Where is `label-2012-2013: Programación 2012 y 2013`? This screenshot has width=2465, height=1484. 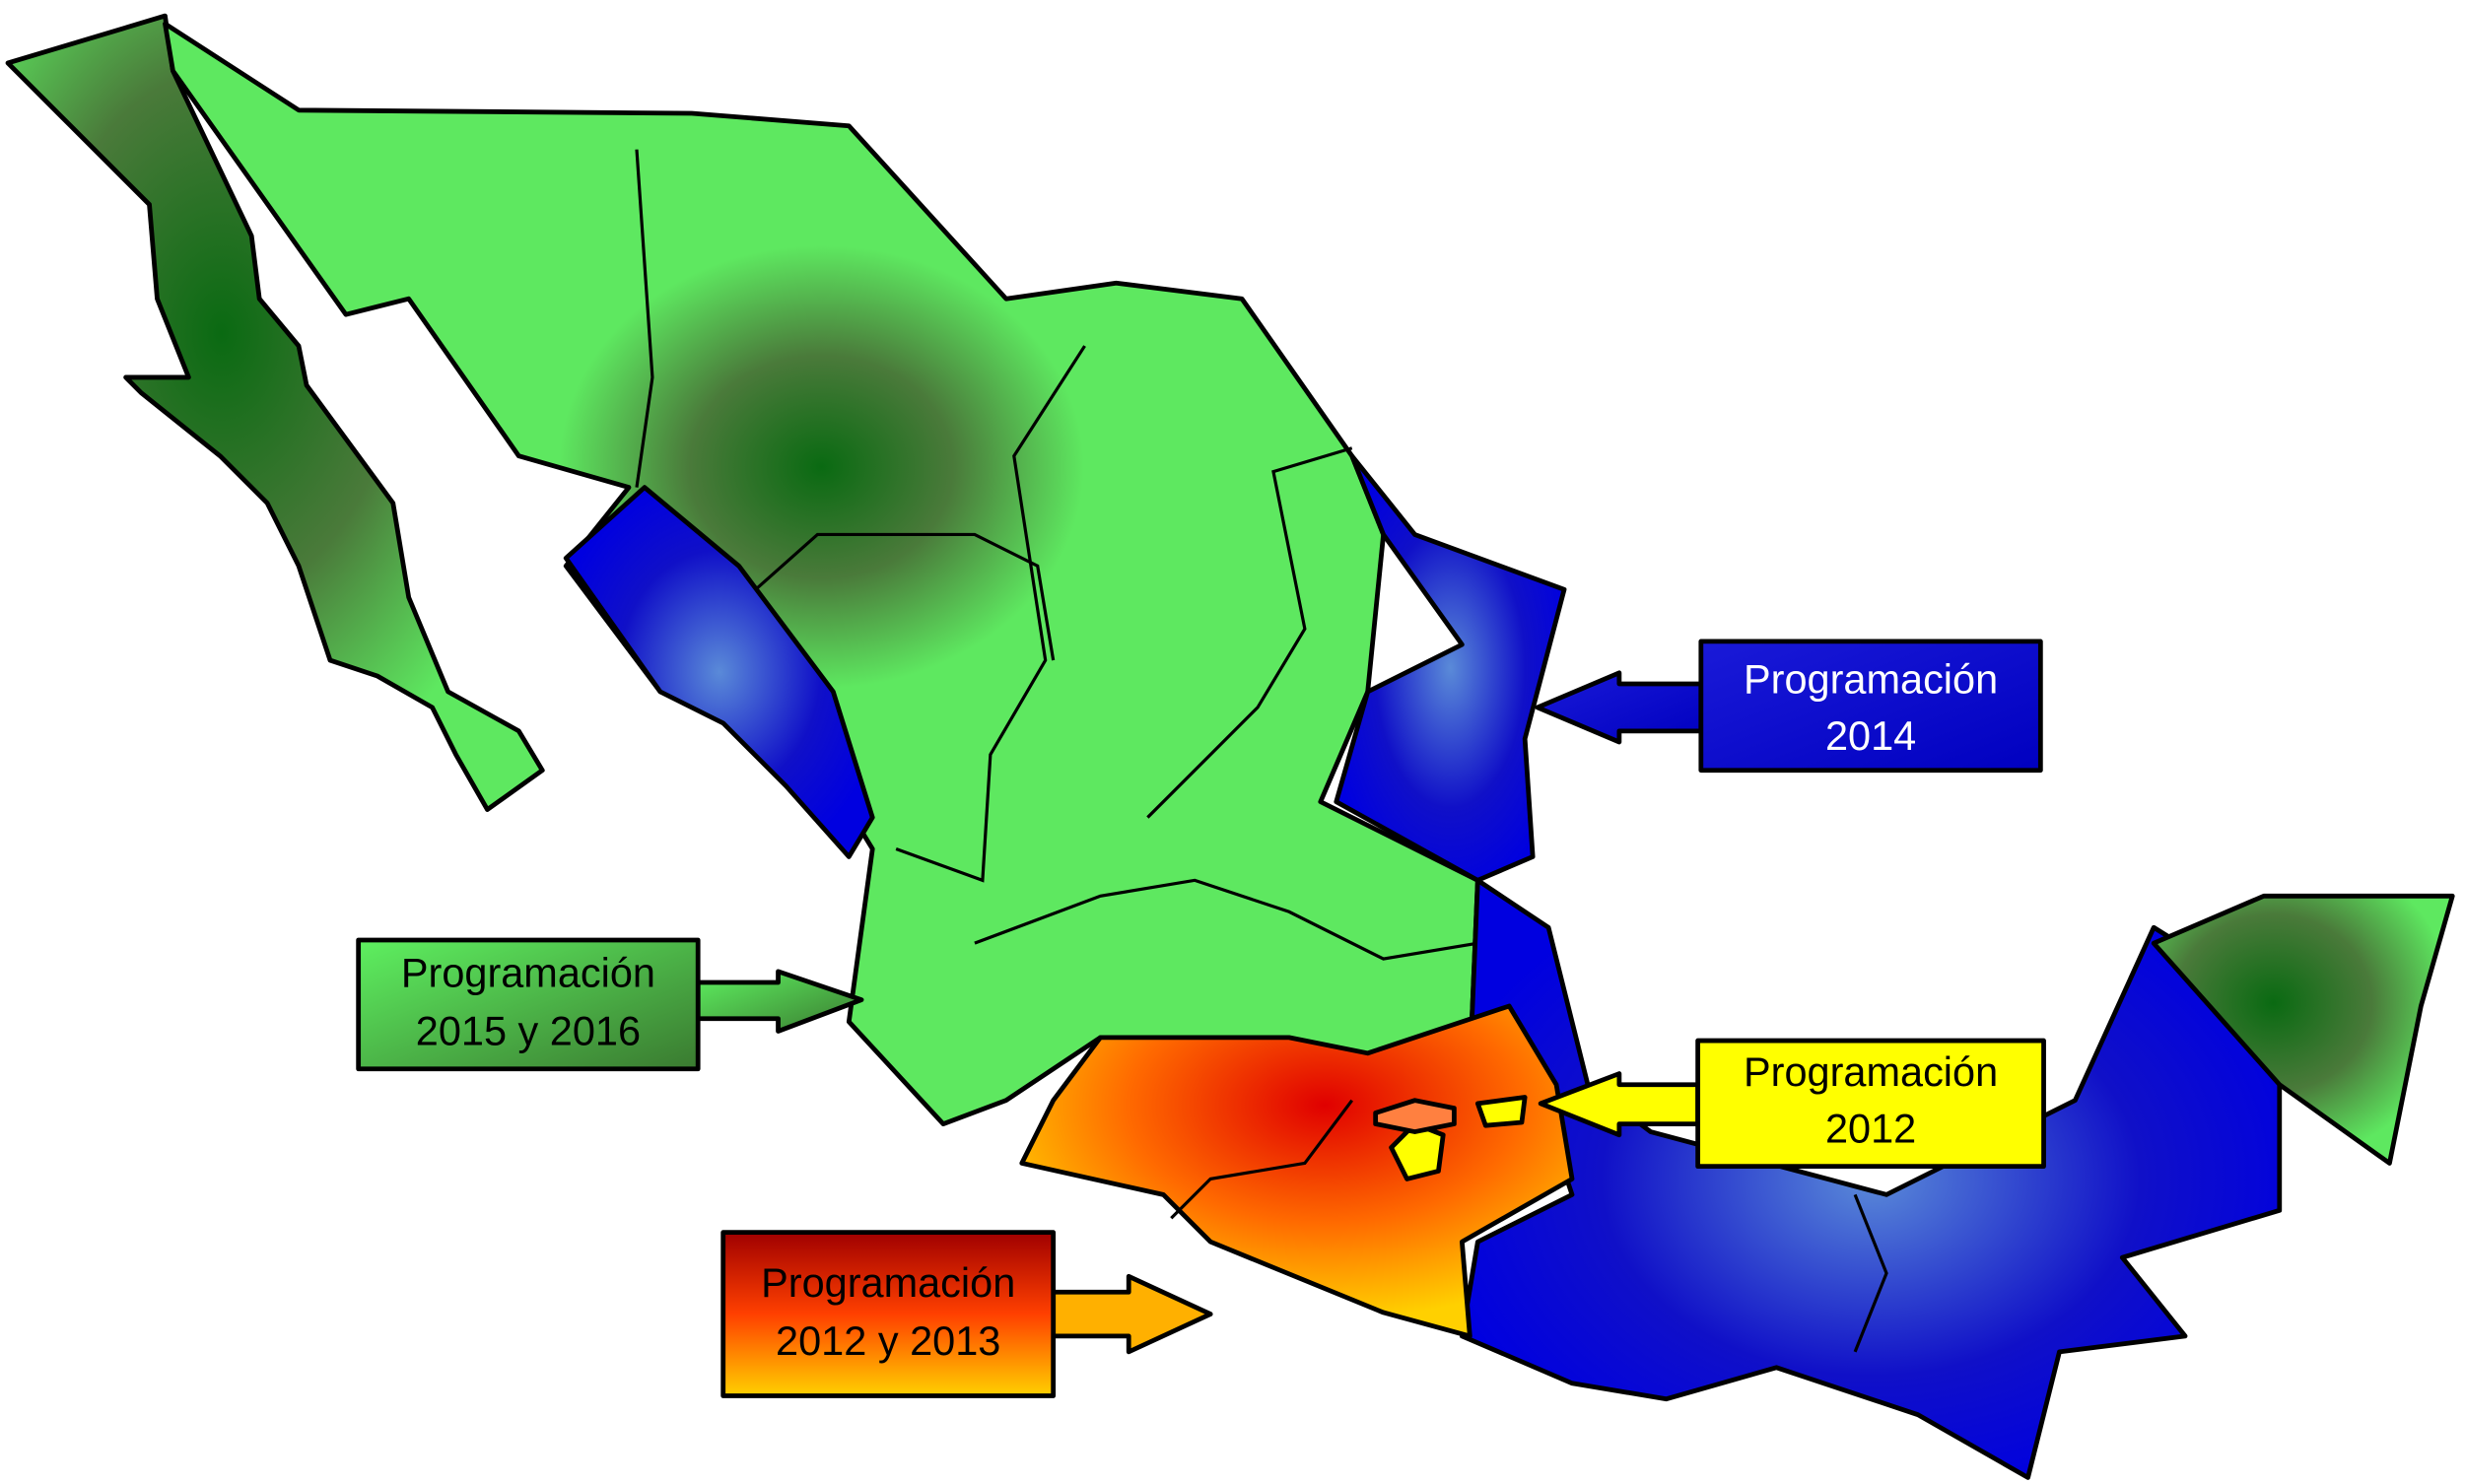
label-2012-2013: Programación 2012 y 2013 is located at coordinates (966, 1314).